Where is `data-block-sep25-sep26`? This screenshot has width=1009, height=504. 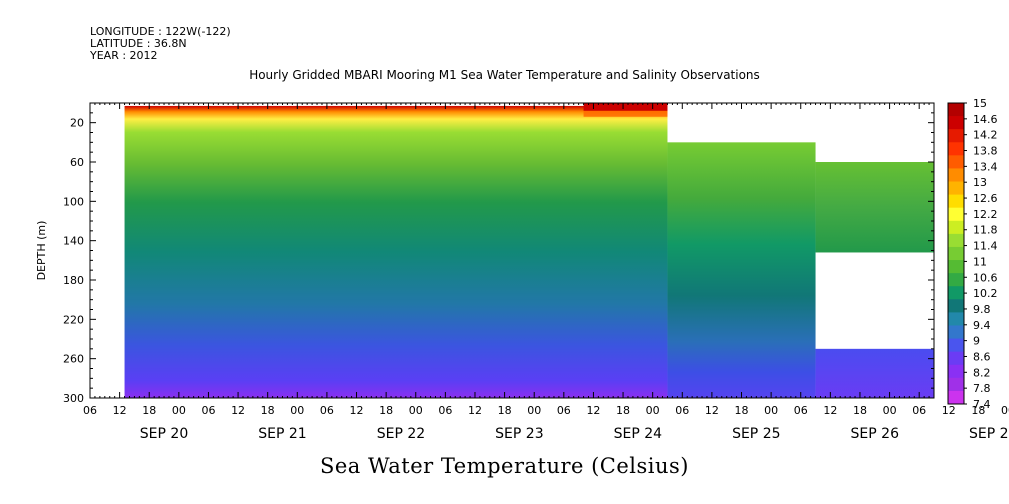 data-block-sep25-sep26 is located at coordinates (741, 270).